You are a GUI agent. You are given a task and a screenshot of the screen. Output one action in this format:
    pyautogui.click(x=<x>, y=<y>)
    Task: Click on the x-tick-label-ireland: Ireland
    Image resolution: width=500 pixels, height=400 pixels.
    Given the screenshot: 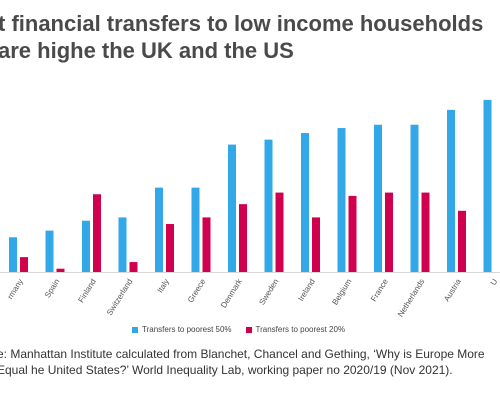 What is the action you would take?
    pyautogui.click(x=306, y=290)
    